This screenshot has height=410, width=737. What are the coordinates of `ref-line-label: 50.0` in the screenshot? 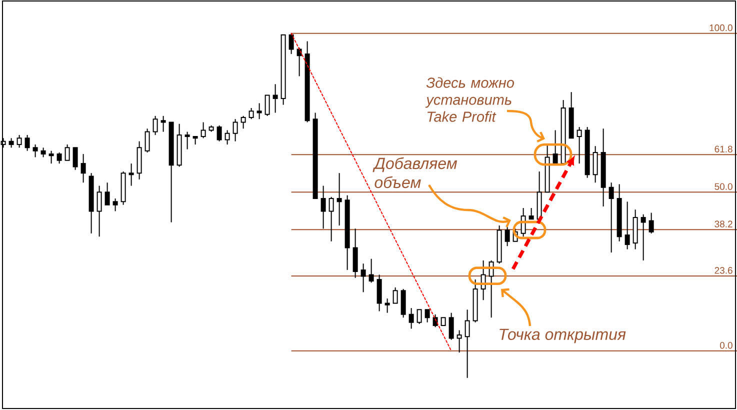 It's located at (723, 186).